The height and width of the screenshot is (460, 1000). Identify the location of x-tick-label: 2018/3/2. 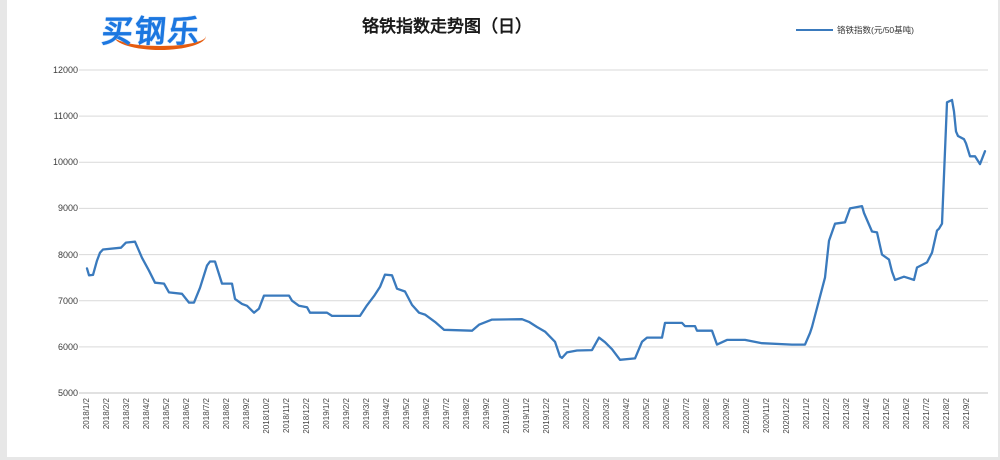
(126, 414).